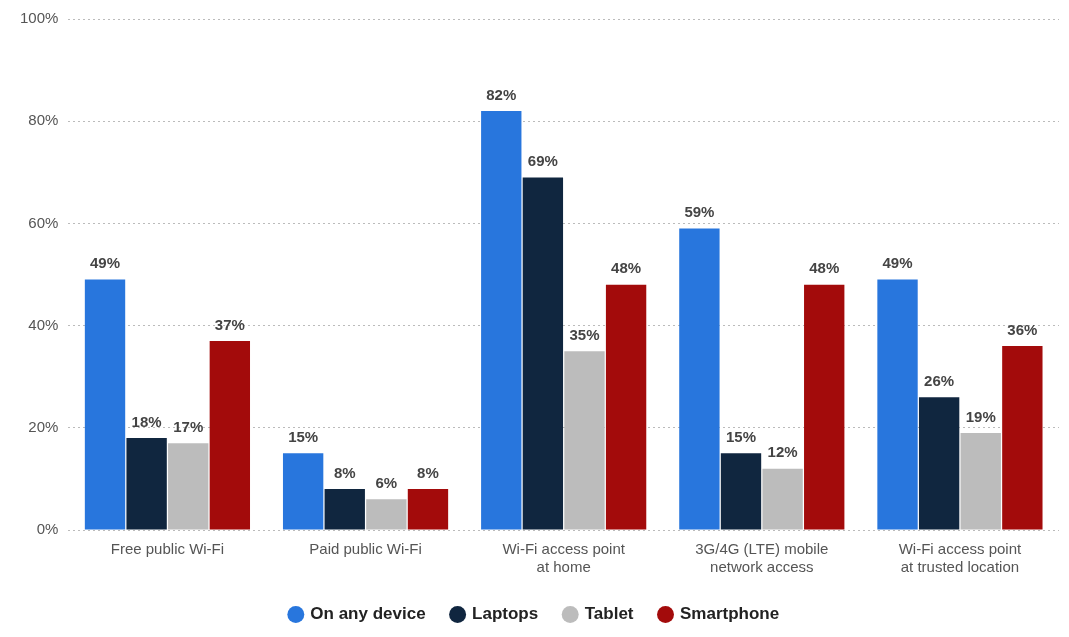  What do you see at coordinates (1022, 329) in the screenshot?
I see `data-label: 36%` at bounding box center [1022, 329].